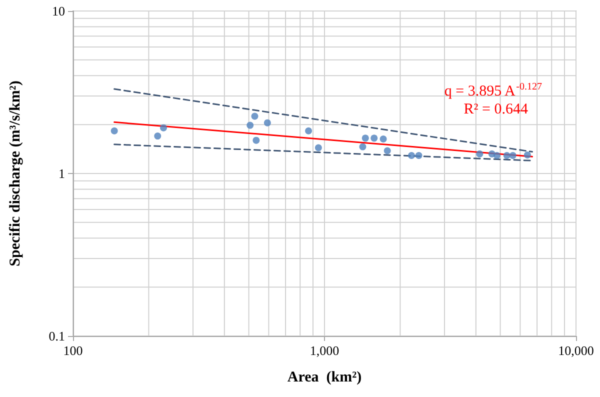 Image resolution: width=600 pixels, height=397 pixels. Describe the element at coordinates (324, 378) in the screenshot. I see `x-axis-title: Area (km²)` at that location.